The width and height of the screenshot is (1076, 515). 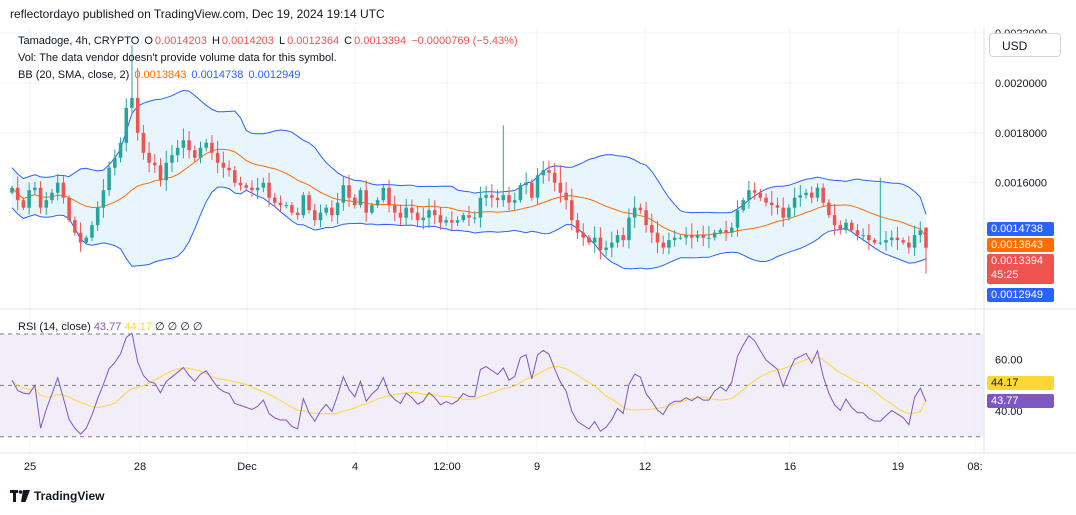 What do you see at coordinates (348, 41) in the screenshot?
I see `close-label: C` at bounding box center [348, 41].